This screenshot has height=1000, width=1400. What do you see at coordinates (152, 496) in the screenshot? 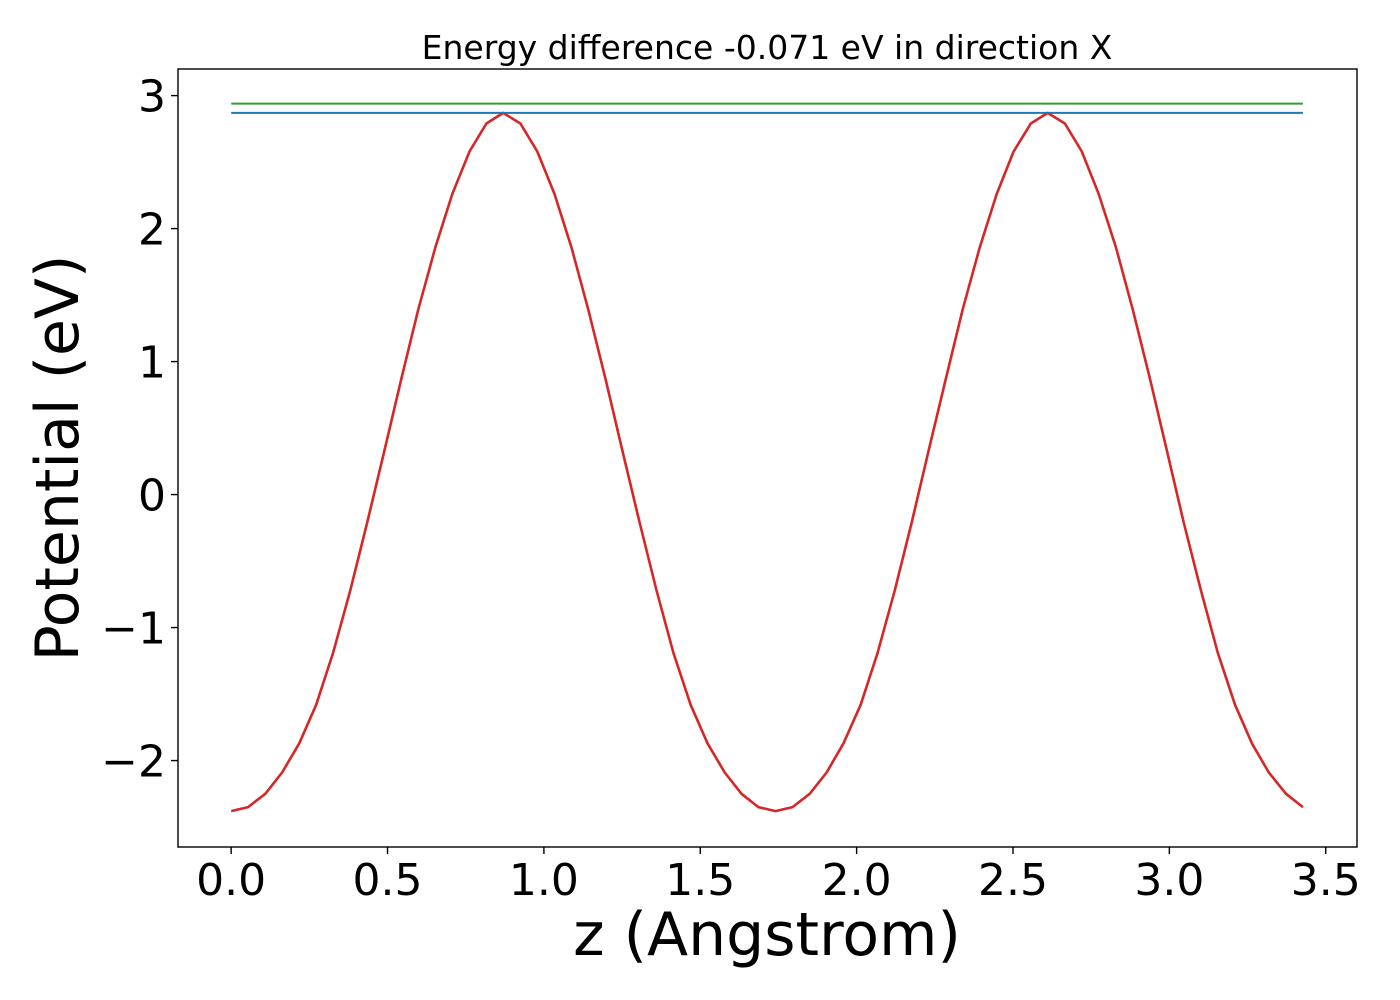
I see `y-tick-label: 0` at bounding box center [152, 496].